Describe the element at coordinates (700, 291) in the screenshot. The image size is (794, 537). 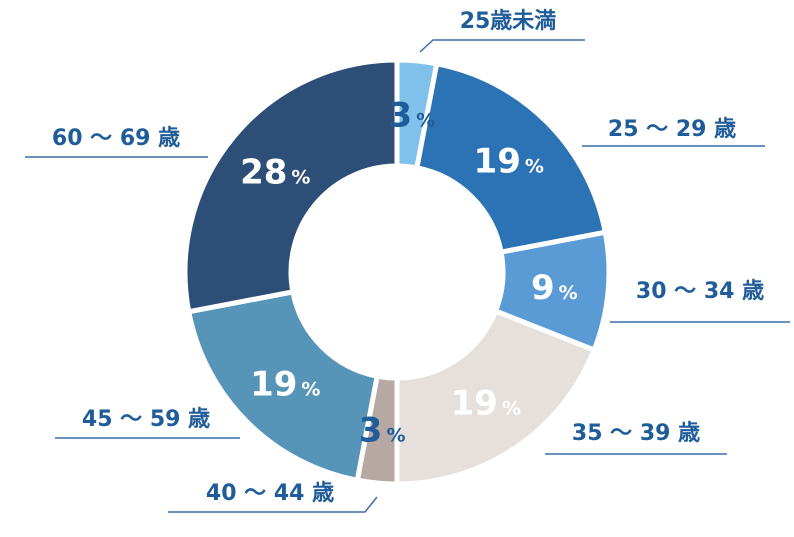
I see `category-label-2: 30 ～ 34 歳` at that location.